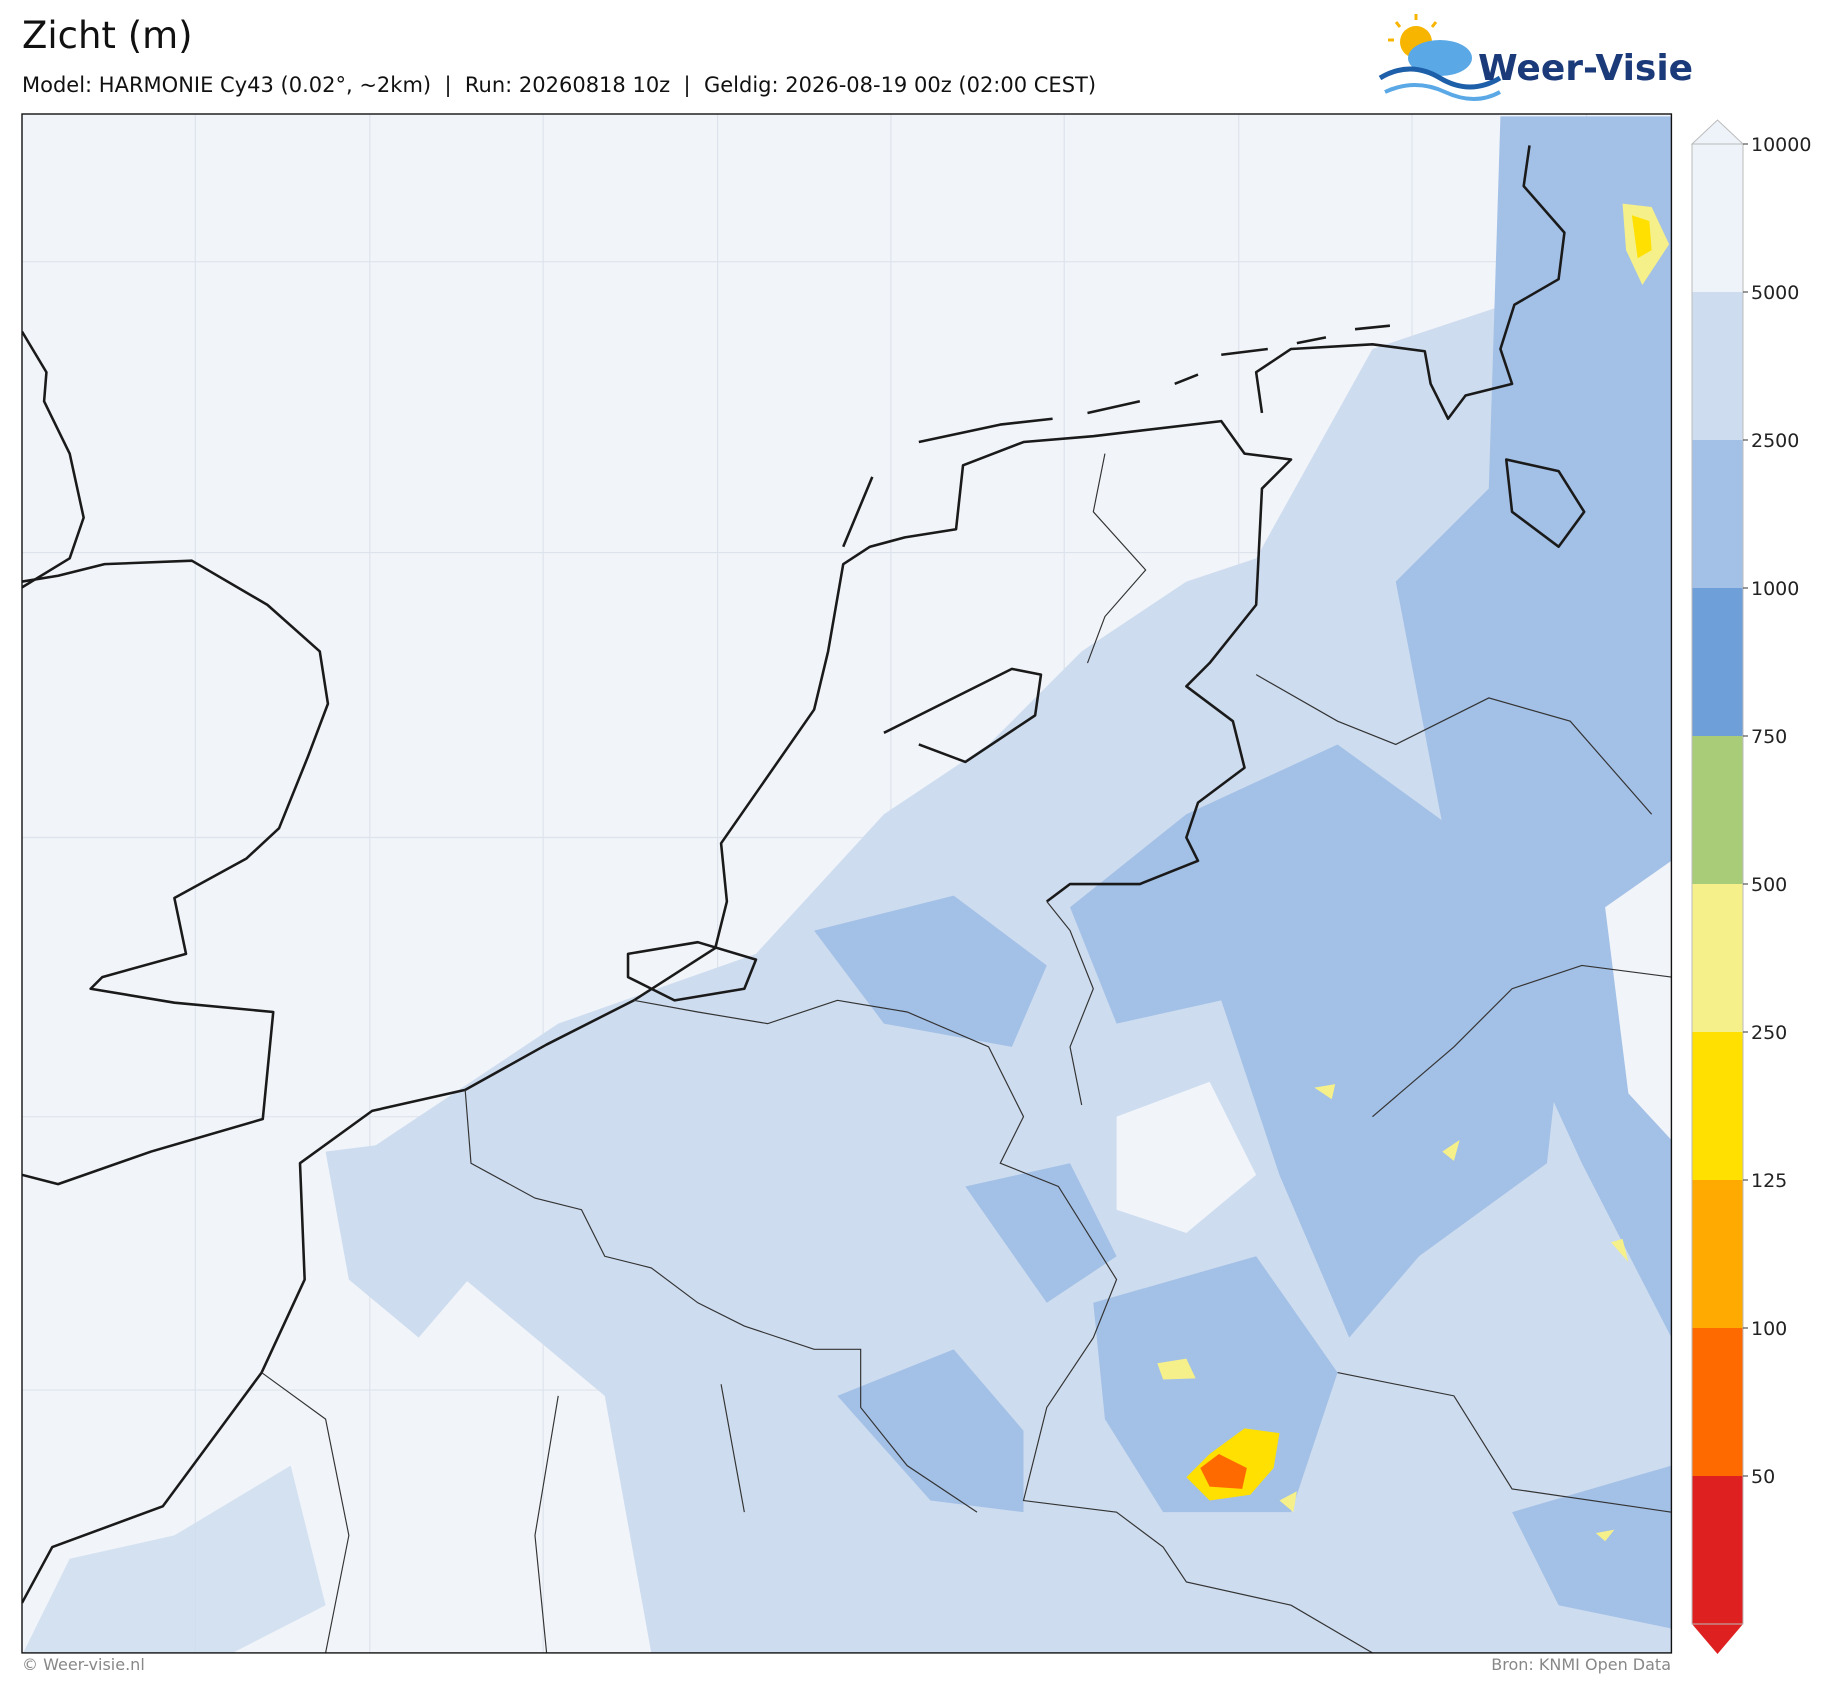 Image resolution: width=1824 pixels, height=1681 pixels. What do you see at coordinates (1775, 293) in the screenshot?
I see `colorbar-tick-label: 5000` at bounding box center [1775, 293].